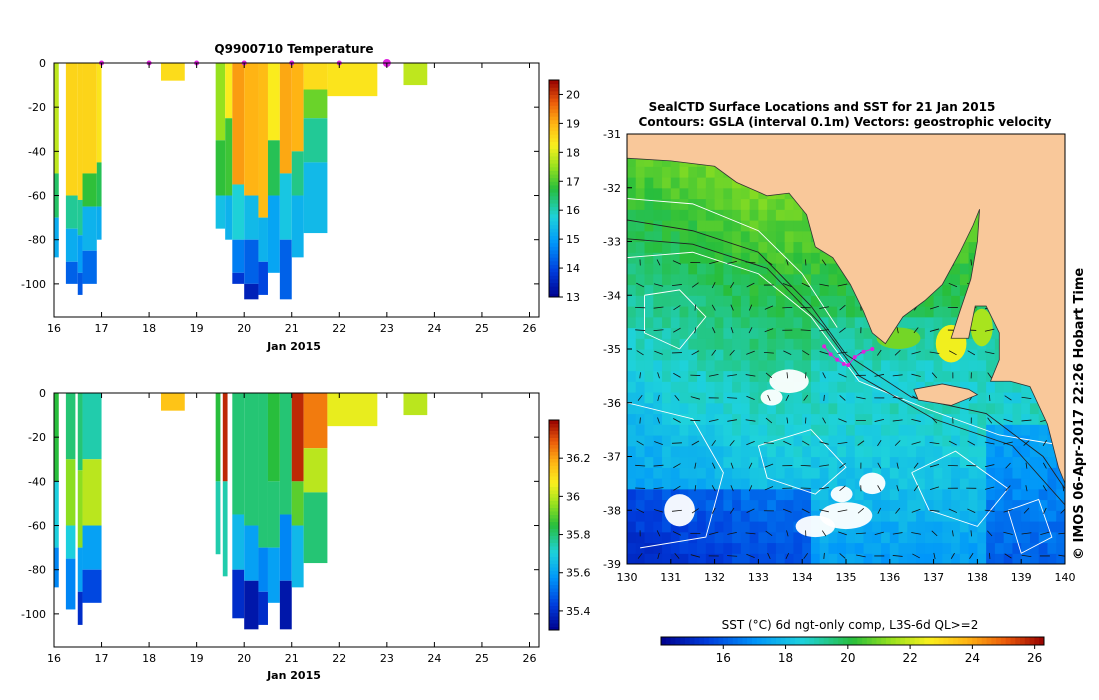  I want to click on x-tick-label: 19, so click(197, 328).